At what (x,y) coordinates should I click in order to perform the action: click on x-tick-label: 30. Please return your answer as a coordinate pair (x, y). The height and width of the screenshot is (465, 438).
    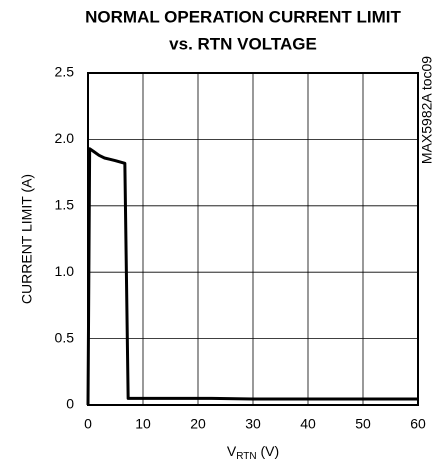
    Looking at the image, I should click on (253, 424).